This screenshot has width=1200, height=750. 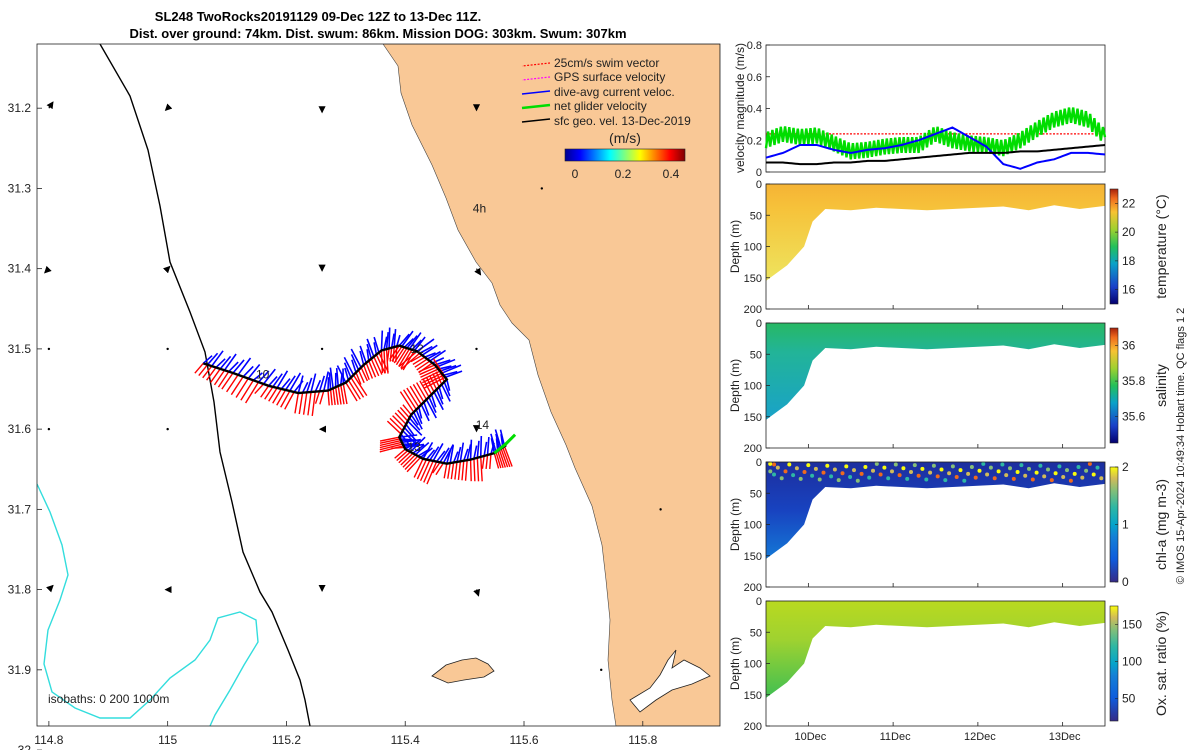 What do you see at coordinates (536, 92) in the screenshot?
I see `legend-swatch-current` at bounding box center [536, 92].